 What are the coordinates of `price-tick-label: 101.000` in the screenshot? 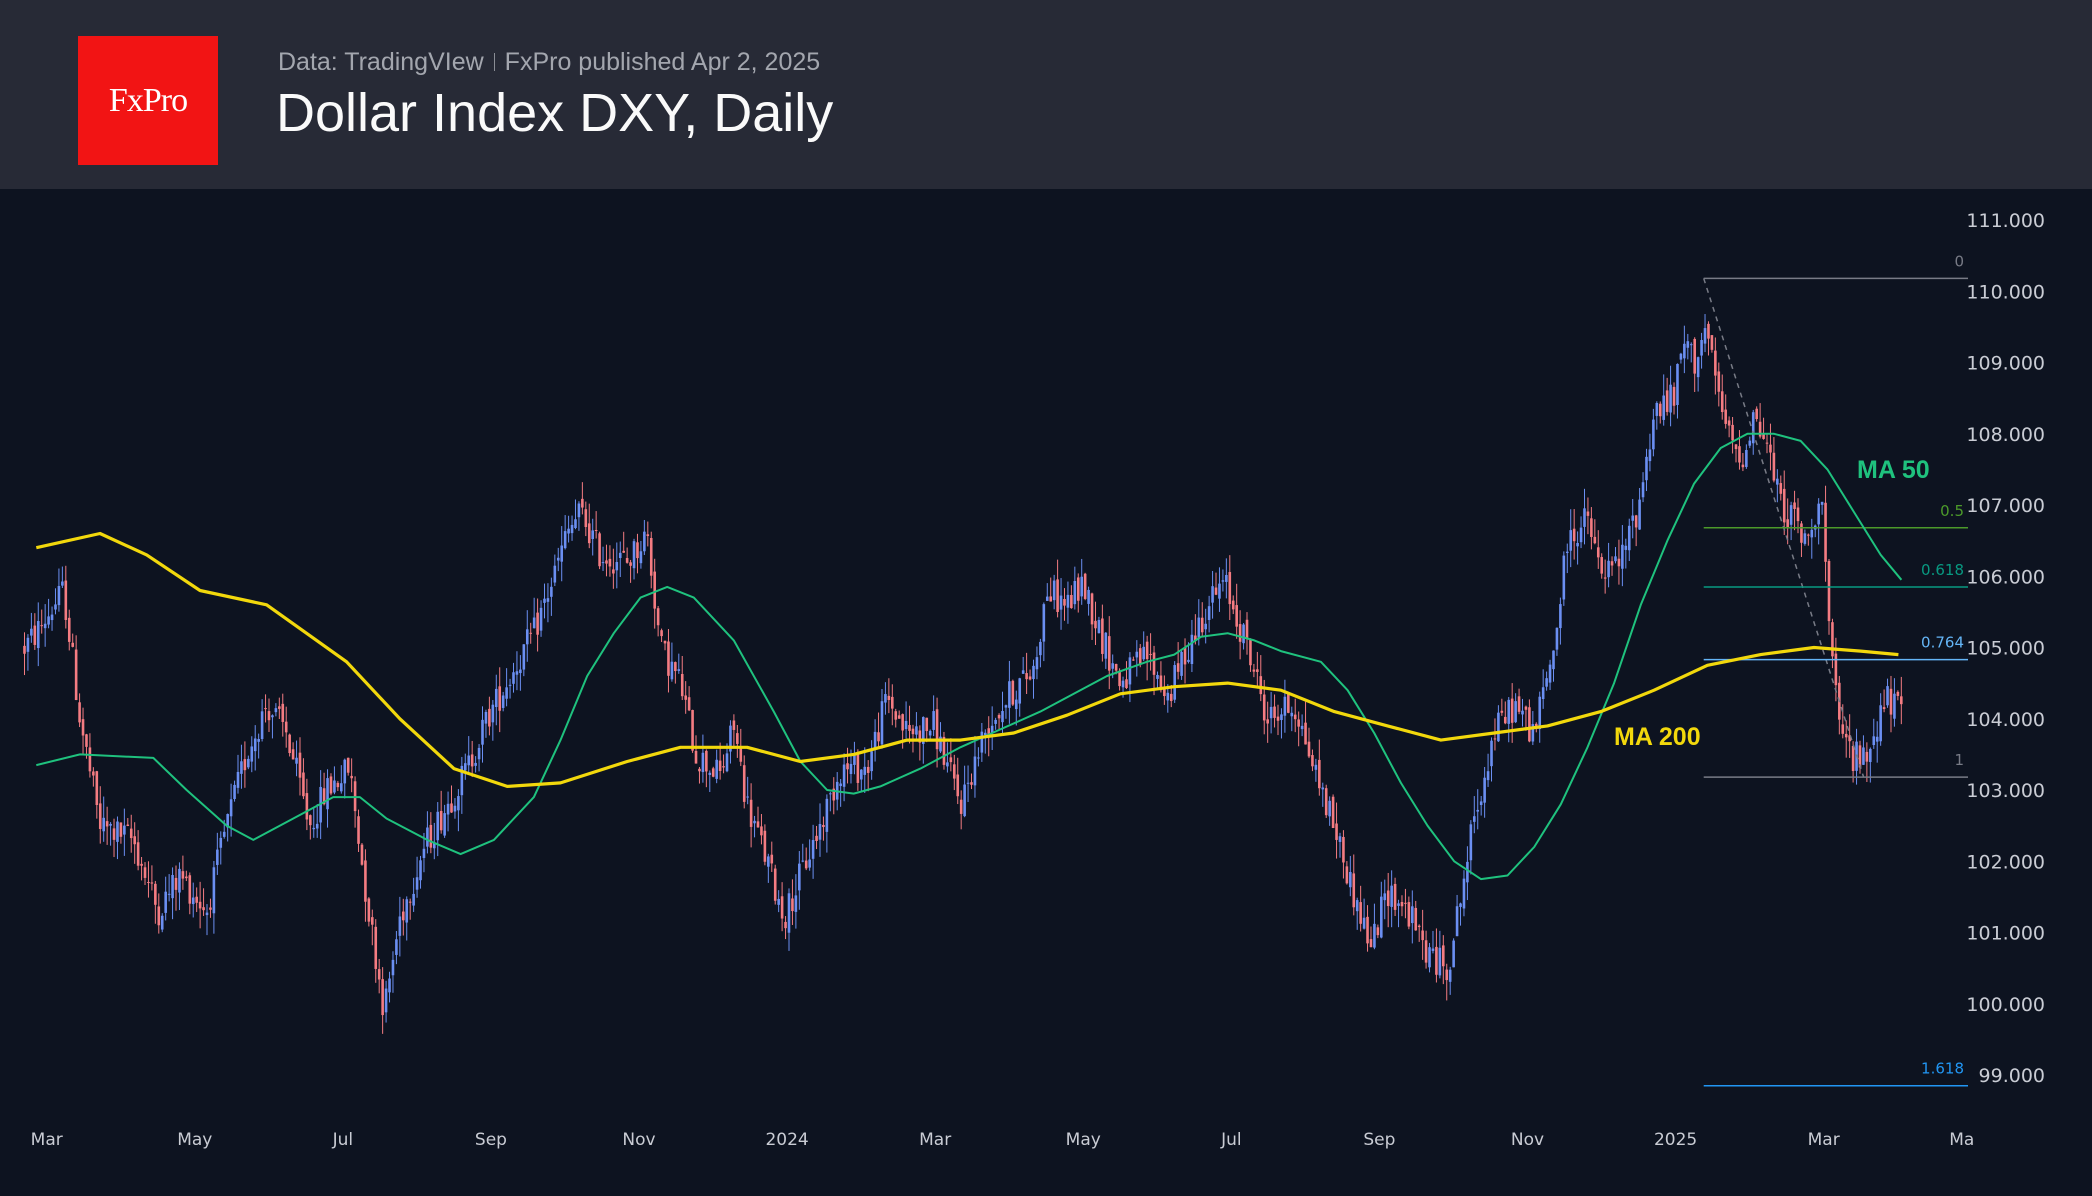 It's located at (2005, 934).